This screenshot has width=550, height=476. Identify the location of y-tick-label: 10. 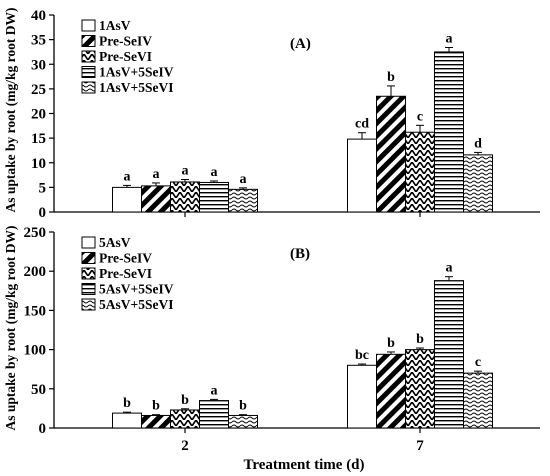
(38, 164).